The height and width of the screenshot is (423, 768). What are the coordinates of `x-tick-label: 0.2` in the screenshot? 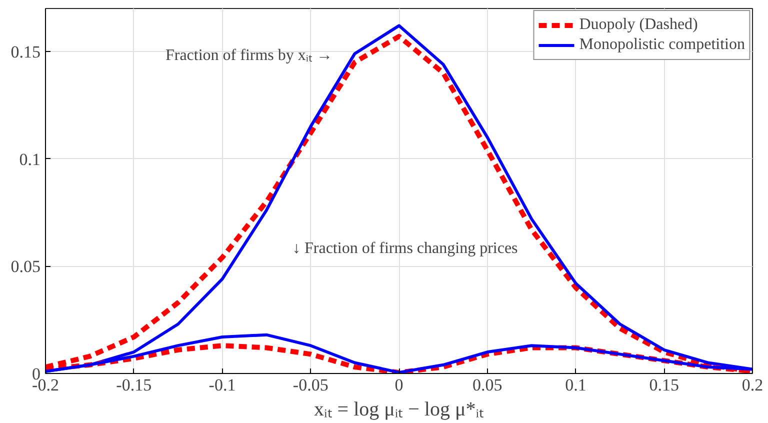 It's located at (753, 385).